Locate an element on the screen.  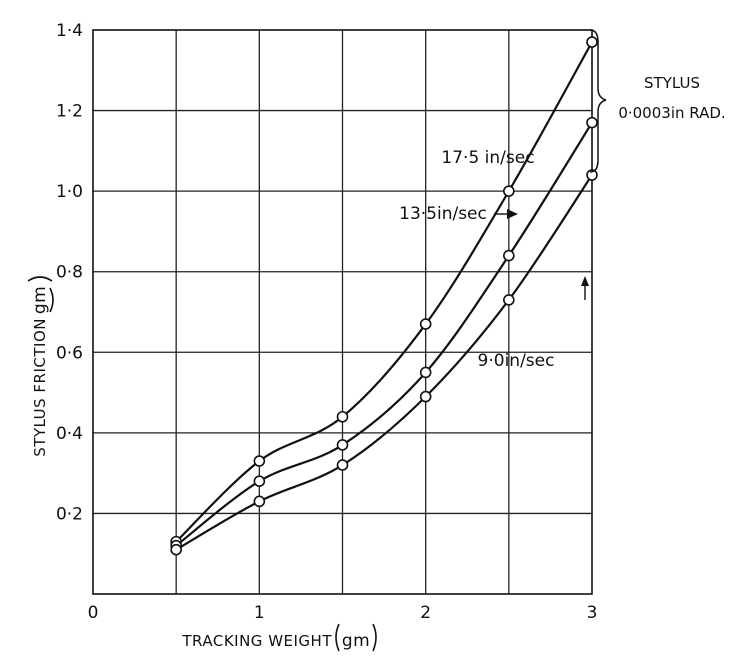
y-tick-label: 0·4 is located at coordinates (69, 434).